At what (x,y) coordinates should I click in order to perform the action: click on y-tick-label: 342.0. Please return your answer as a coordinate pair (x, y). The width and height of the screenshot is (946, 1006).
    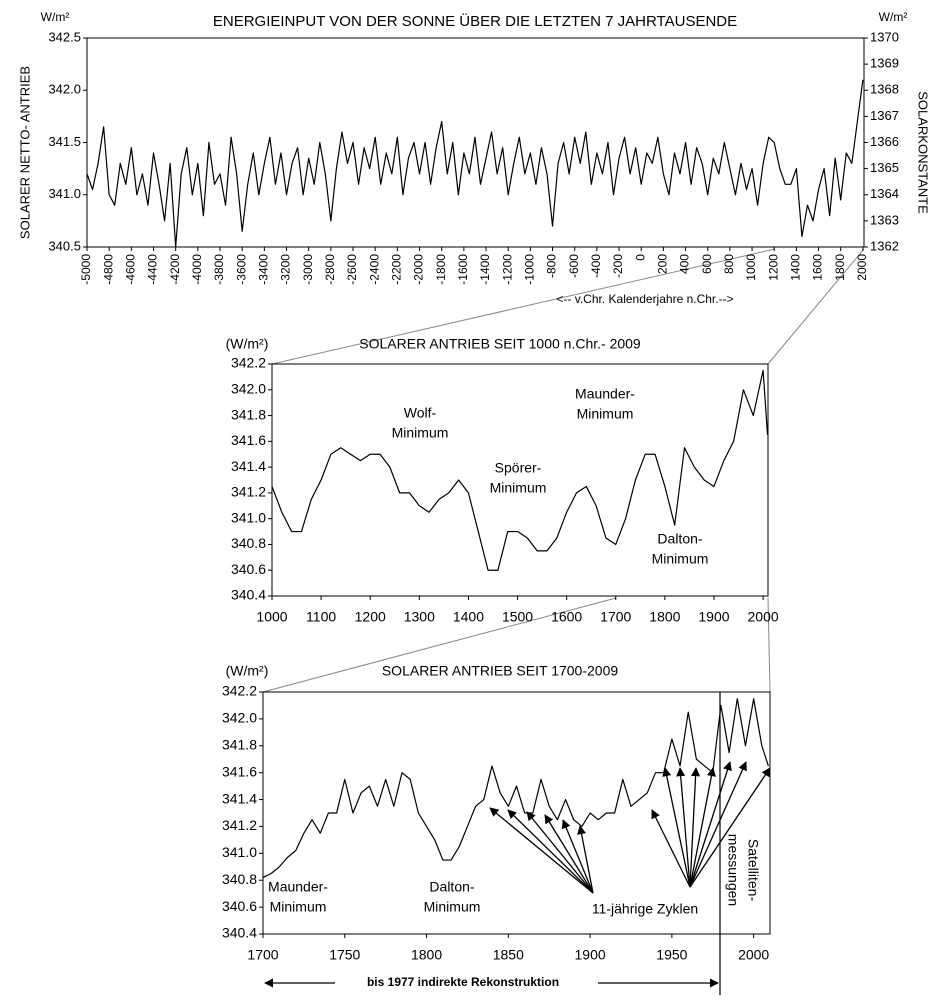
    Looking at the image, I should click on (64, 89).